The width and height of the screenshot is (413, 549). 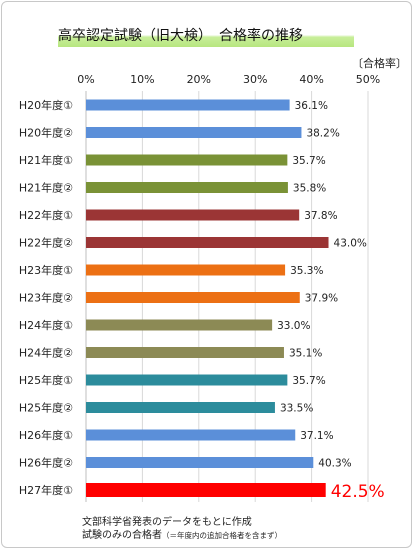 What do you see at coordinates (46, 160) in the screenshot?
I see `category-label: H21年度①` at bounding box center [46, 160].